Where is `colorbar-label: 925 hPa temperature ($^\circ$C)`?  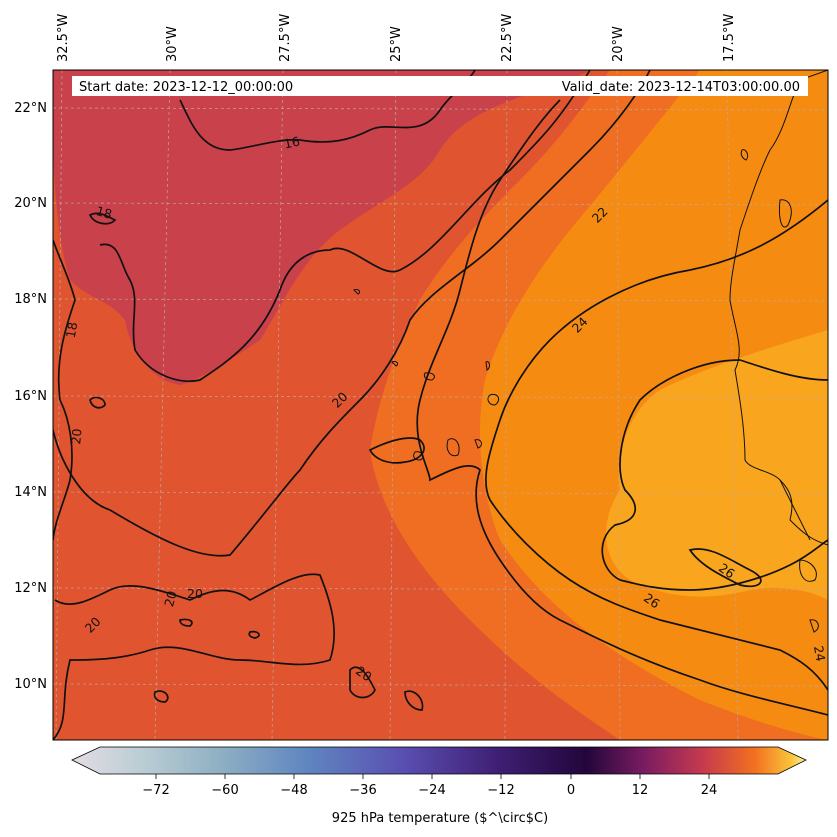
colorbar-label: 925 hPa temperature ($^\circ$C) is located at coordinates (440, 818).